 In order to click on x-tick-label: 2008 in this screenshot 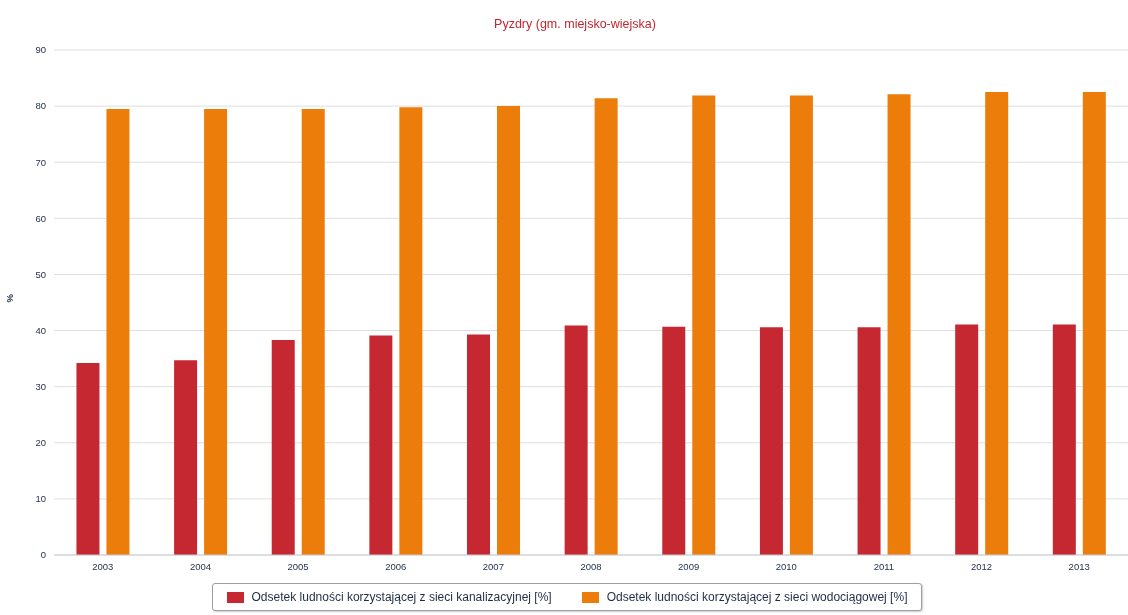, I will do `click(591, 566)`.